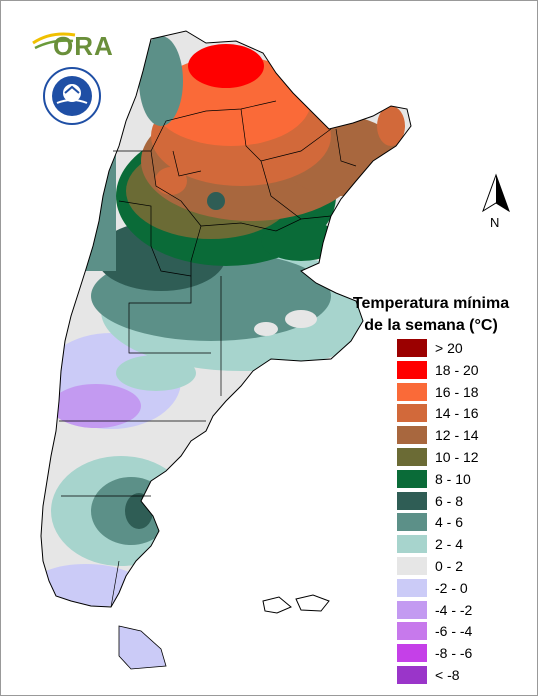  What do you see at coordinates (431, 325) in the screenshot?
I see `legend-title-line2: de la semana (°C)` at bounding box center [431, 325].